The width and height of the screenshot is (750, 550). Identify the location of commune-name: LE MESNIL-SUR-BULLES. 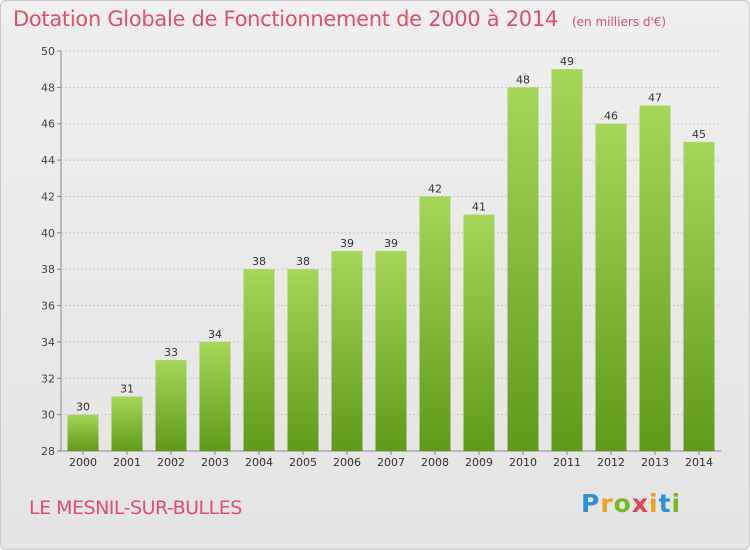
(135, 508).